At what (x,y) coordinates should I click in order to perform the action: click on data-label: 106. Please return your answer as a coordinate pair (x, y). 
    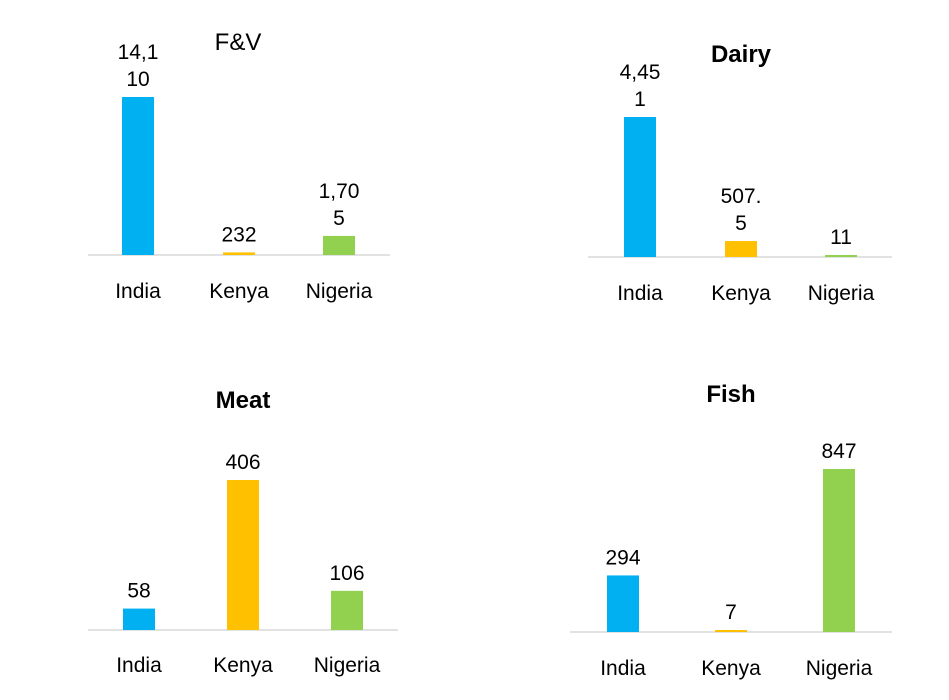
    Looking at the image, I should click on (346, 573).